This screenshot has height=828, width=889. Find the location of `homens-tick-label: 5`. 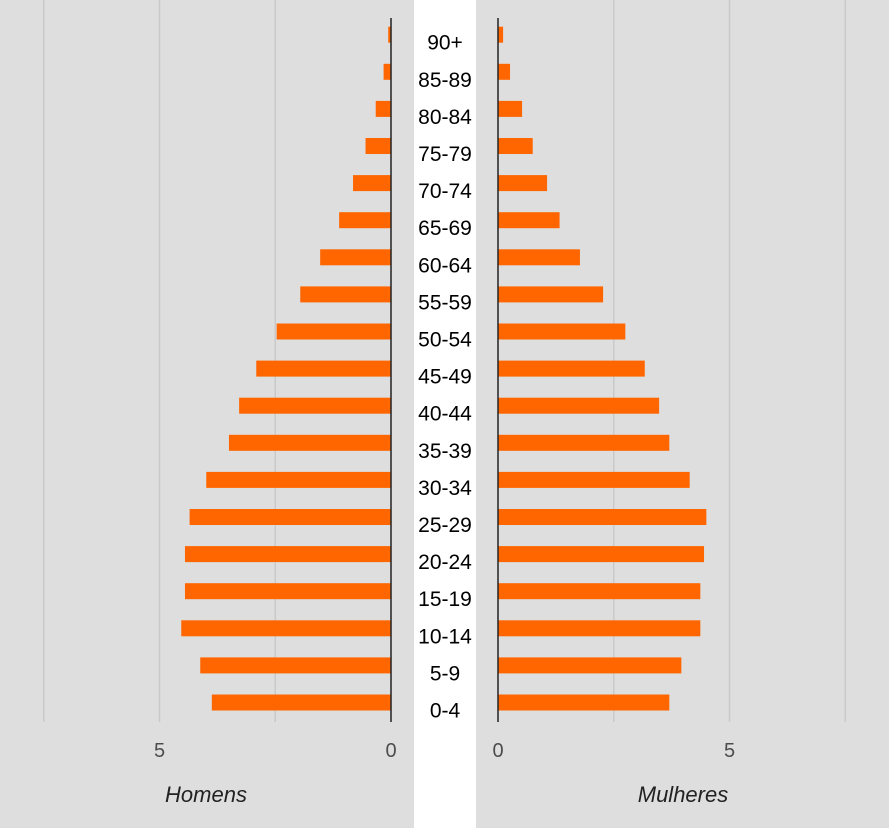

homens-tick-label: 5 is located at coordinates (159, 751).